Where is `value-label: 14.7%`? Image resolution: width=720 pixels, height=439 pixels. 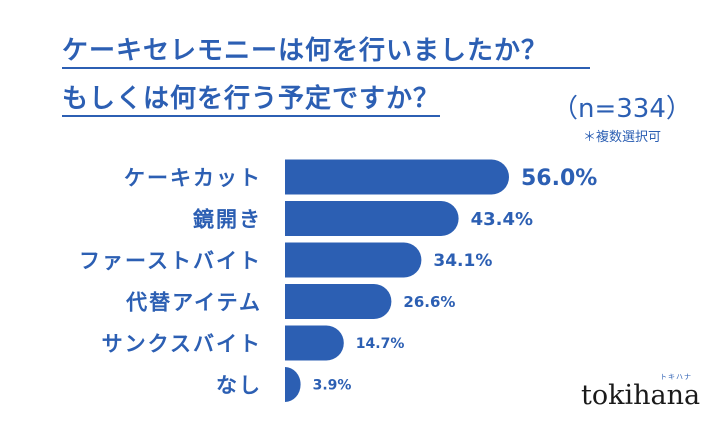 value-label: 14.7% is located at coordinates (380, 344).